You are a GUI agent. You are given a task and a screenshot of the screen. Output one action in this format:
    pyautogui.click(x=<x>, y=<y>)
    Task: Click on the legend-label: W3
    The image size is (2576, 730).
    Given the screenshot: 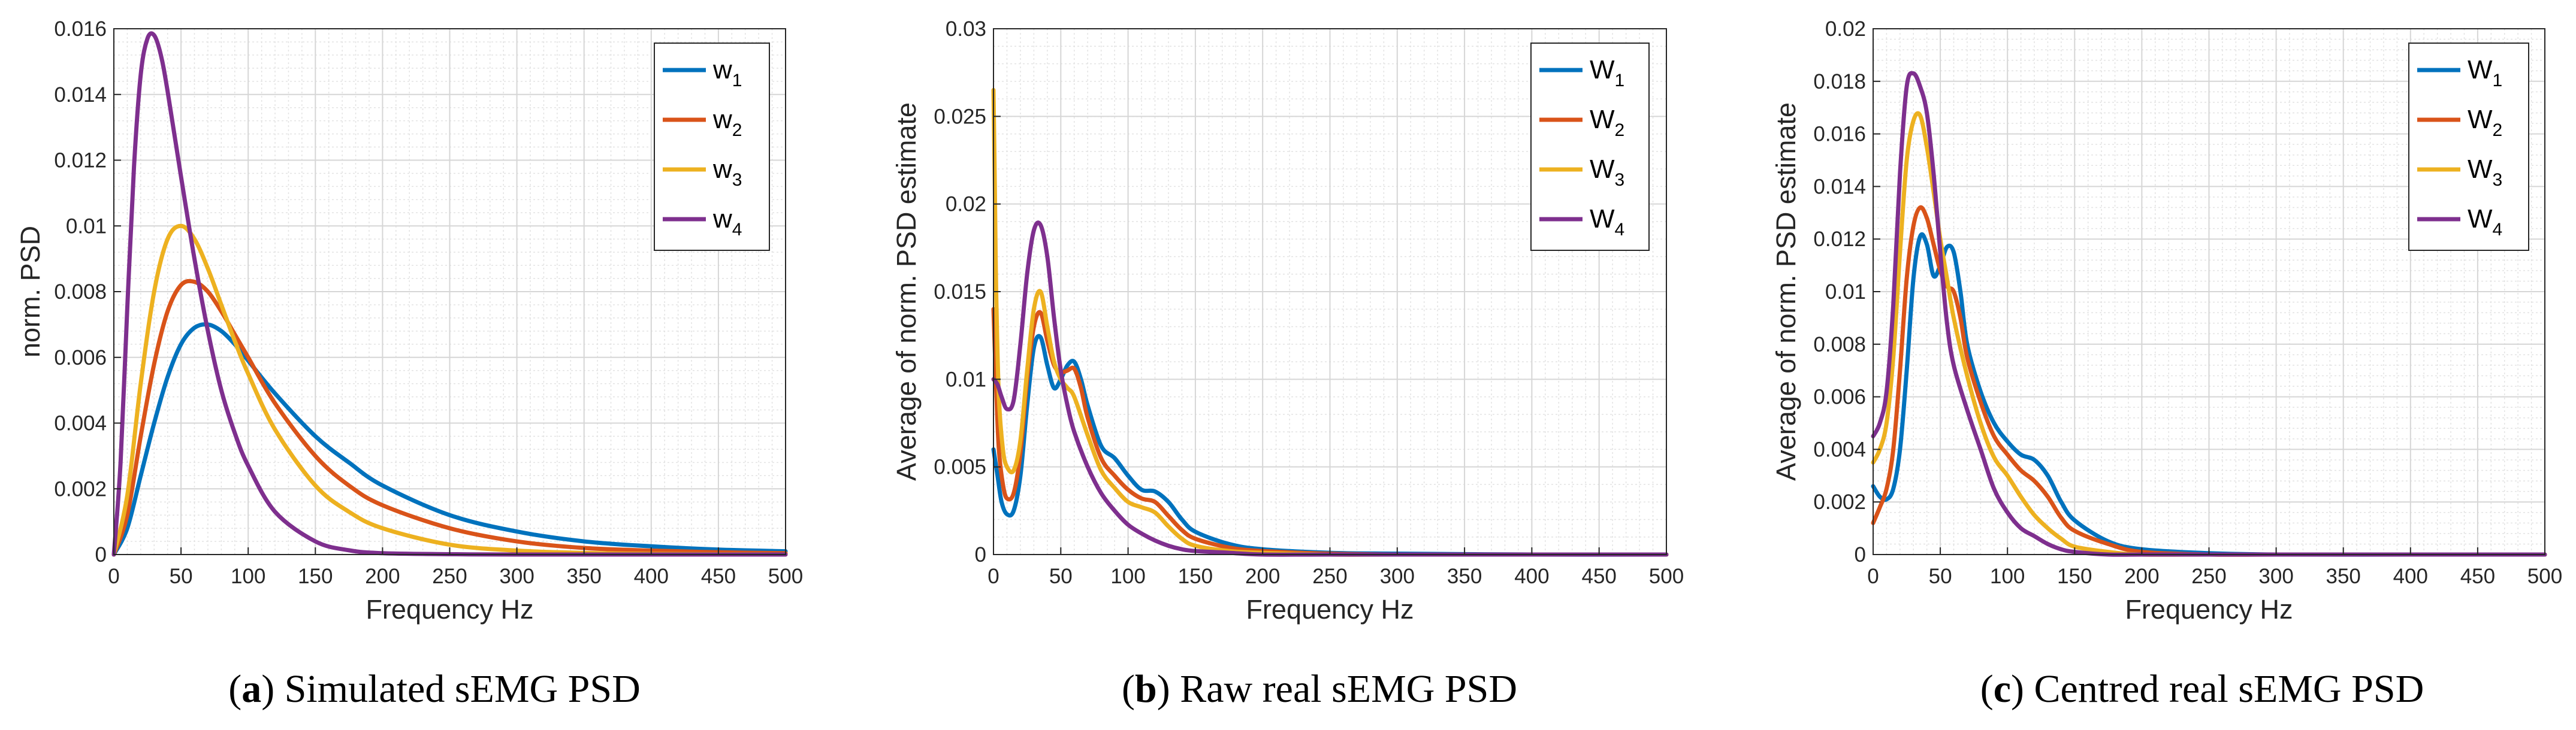 What is the action you would take?
    pyautogui.click(x=1607, y=172)
    